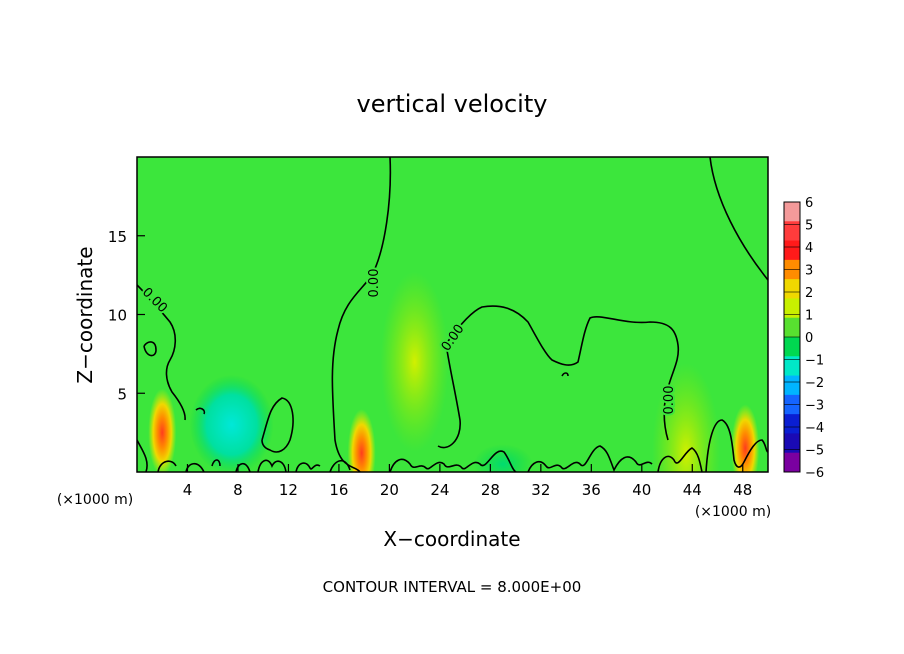 The height and width of the screenshot is (654, 904). Describe the element at coordinates (188, 490) in the screenshot. I see `x-tick-label: 4` at that location.